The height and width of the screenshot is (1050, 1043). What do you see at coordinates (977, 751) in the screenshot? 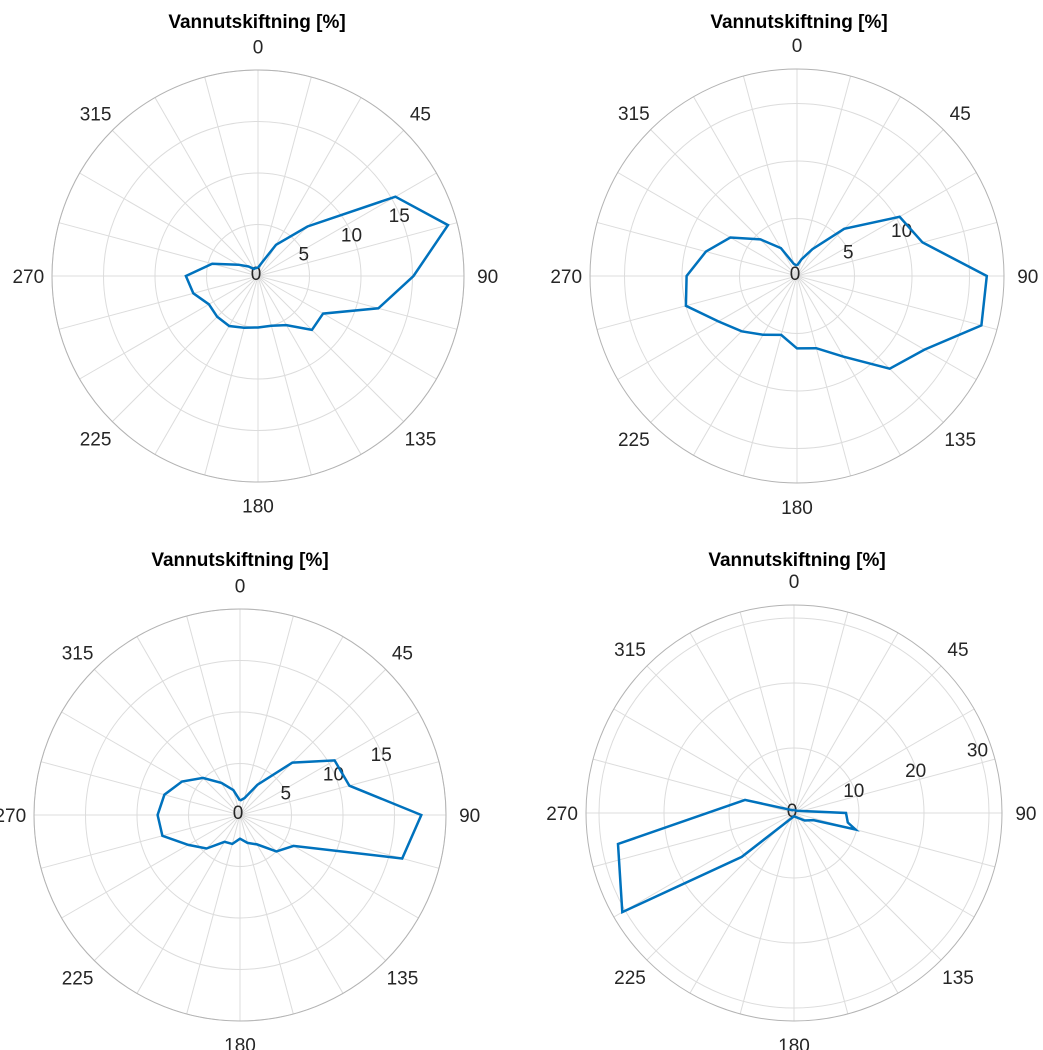
I see `r-tick-label: 30` at bounding box center [977, 751].